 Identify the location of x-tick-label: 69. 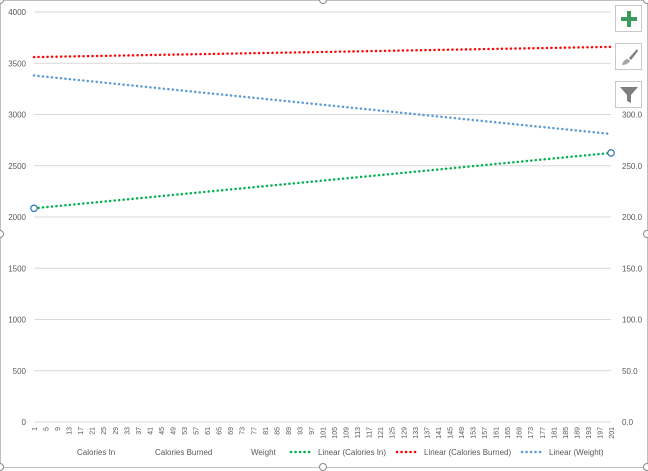
(231, 431).